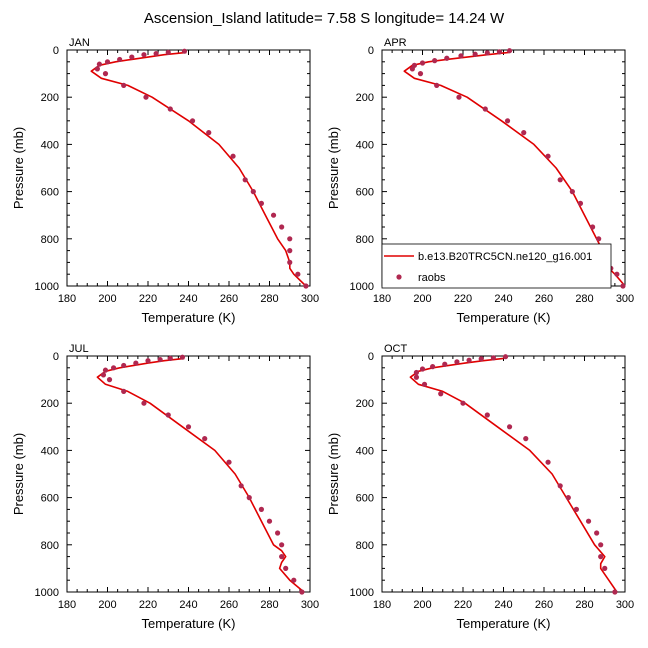 Image resolution: width=648 pixels, height=648 pixels. What do you see at coordinates (79, 349) in the screenshot?
I see `panel-label: JUL` at bounding box center [79, 349].